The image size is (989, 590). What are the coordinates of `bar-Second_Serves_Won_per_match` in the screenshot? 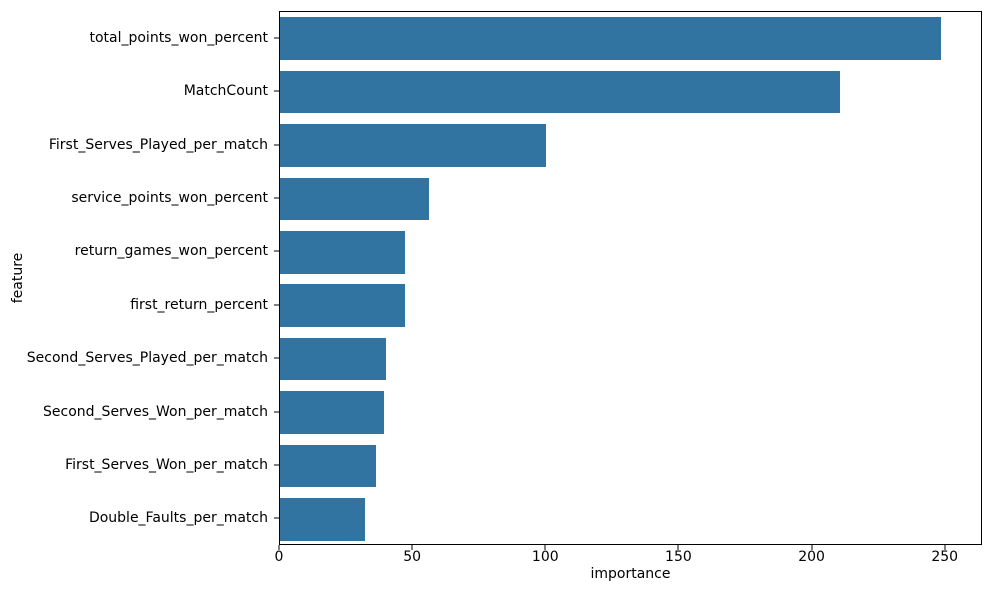 It's located at (332, 412).